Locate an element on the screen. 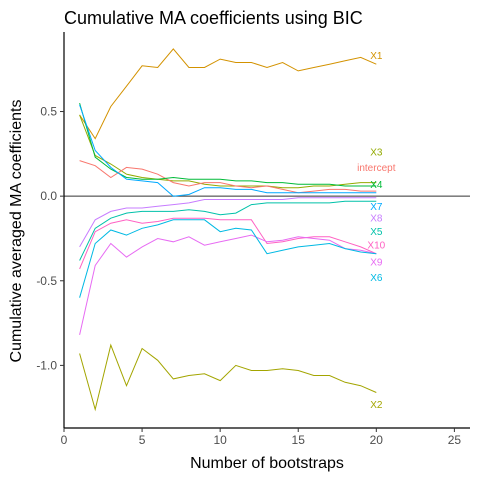 The height and width of the screenshot is (480, 480). x-axis-title: Number of bootstraps is located at coordinates (267, 463).